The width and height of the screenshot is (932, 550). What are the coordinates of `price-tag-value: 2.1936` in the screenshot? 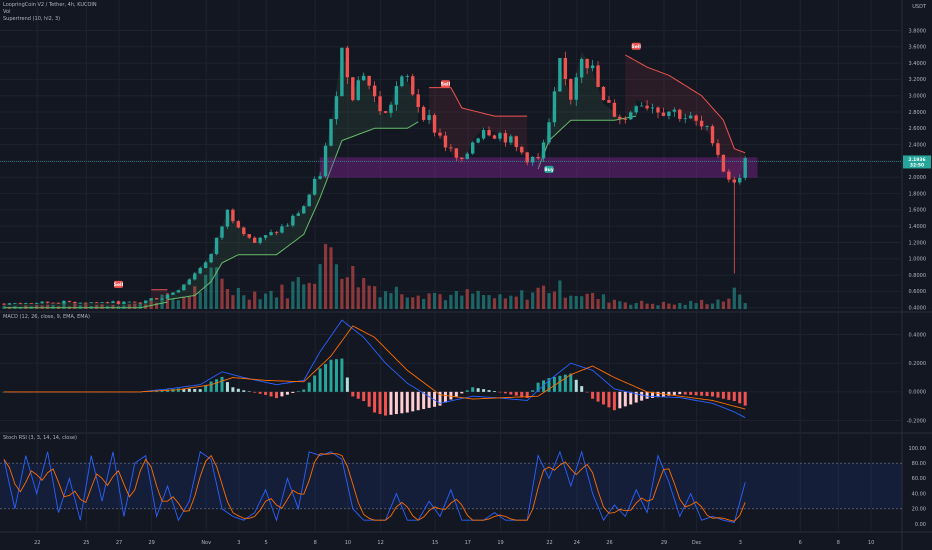 It's located at (916, 160).